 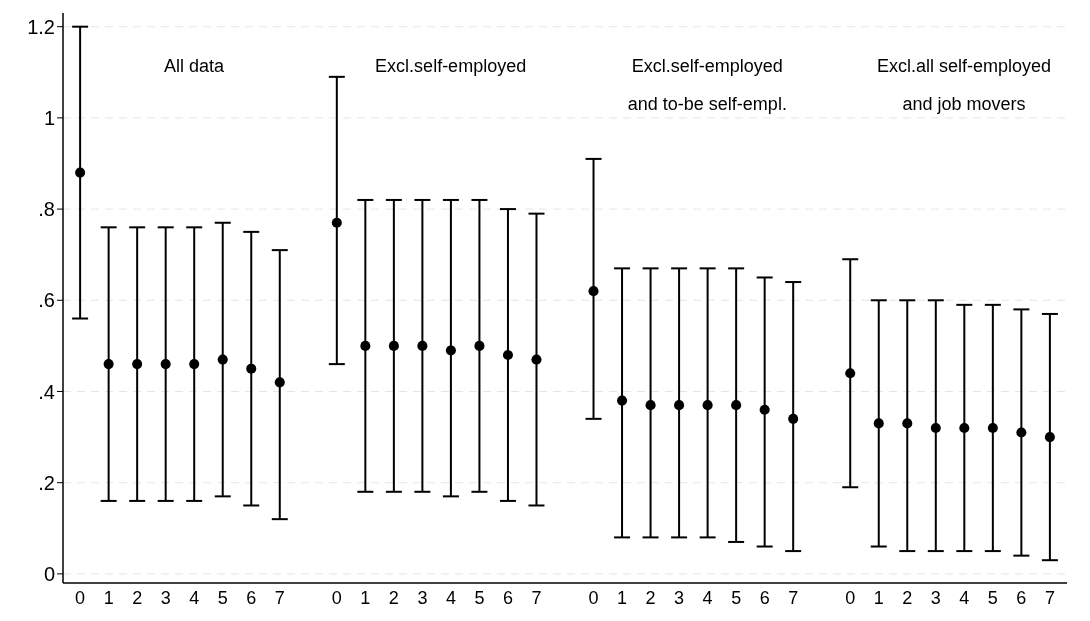 What do you see at coordinates (46, 391) in the screenshot?
I see `y-tick-label: .4` at bounding box center [46, 391].